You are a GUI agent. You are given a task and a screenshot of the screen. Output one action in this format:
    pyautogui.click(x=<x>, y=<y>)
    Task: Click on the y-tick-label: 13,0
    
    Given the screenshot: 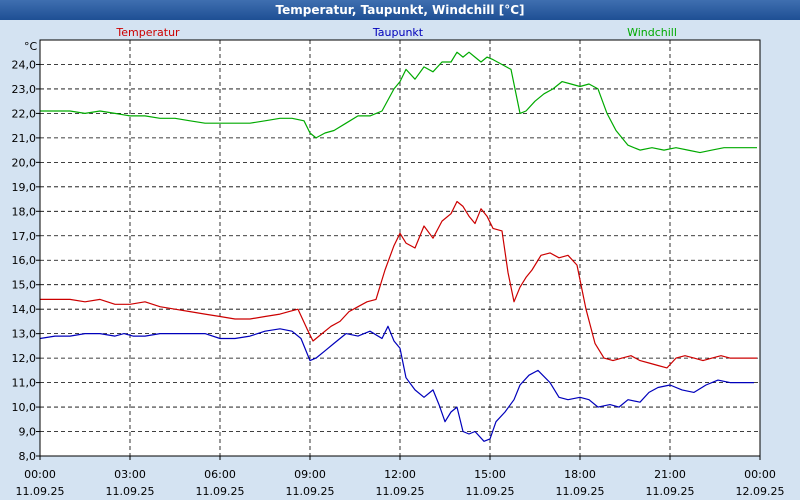 What is the action you would take?
    pyautogui.click(x=24, y=334)
    